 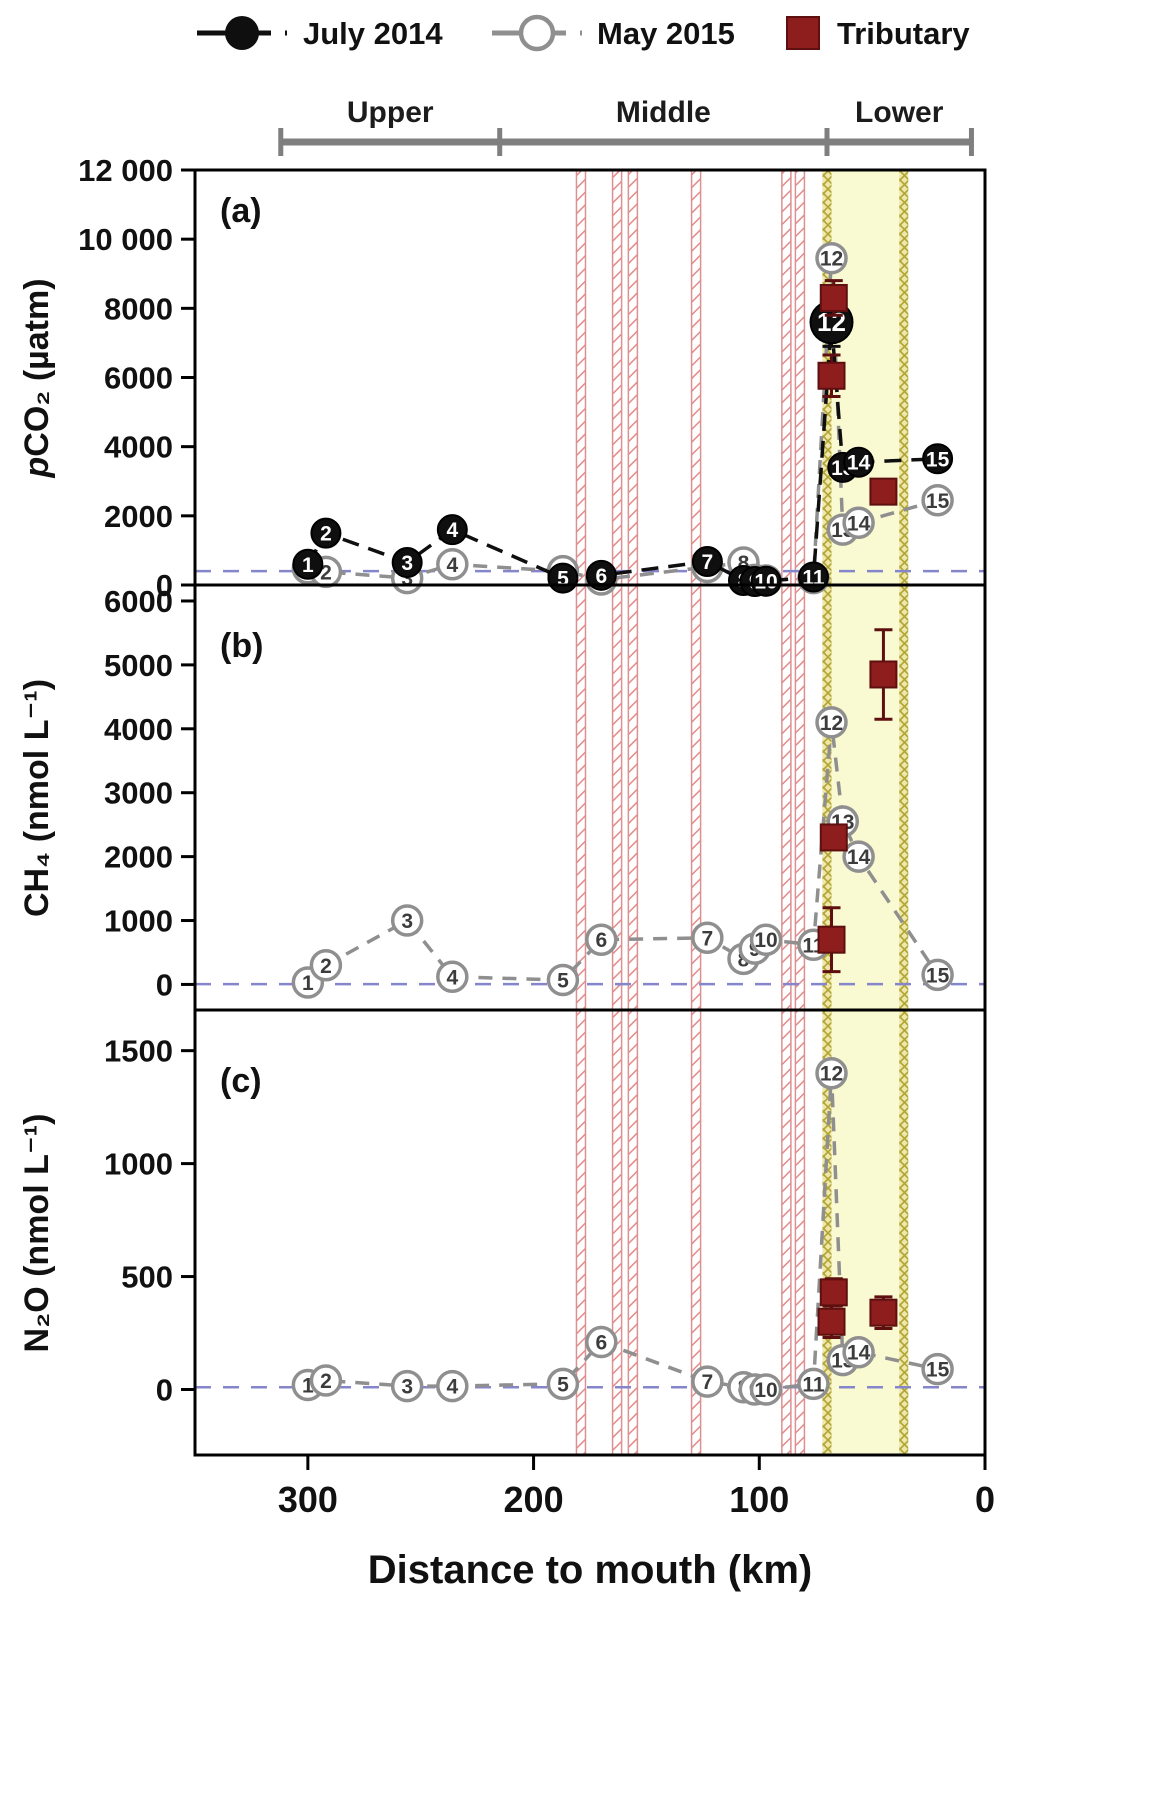 What do you see at coordinates (37, 468) in the screenshot?
I see `y-axis-label-a-italic: p` at bounding box center [37, 468].